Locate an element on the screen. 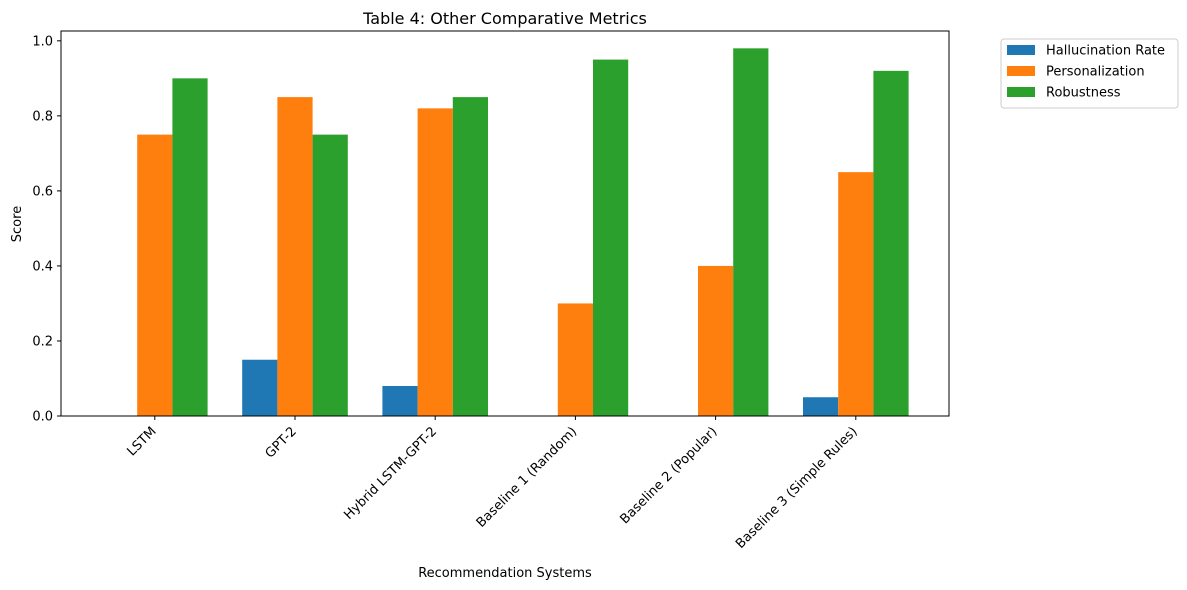 The height and width of the screenshot is (590, 1187). legend-label: Personalization is located at coordinates (1095, 72).